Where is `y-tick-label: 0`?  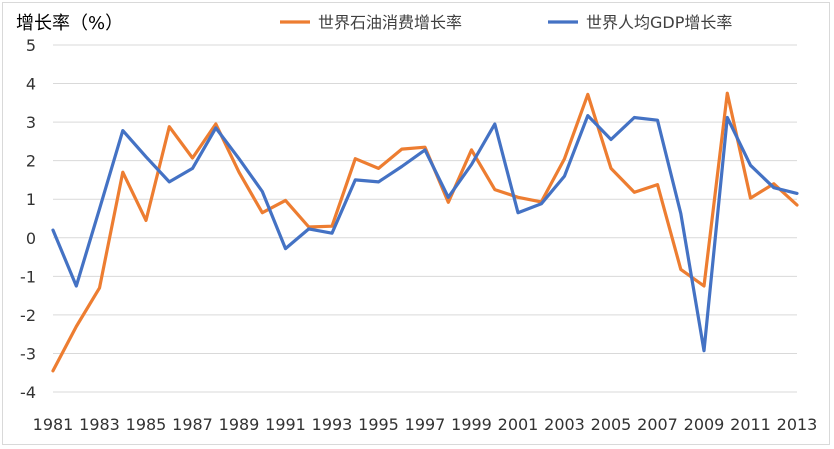
y-tick-label: 0 is located at coordinates (31, 238).